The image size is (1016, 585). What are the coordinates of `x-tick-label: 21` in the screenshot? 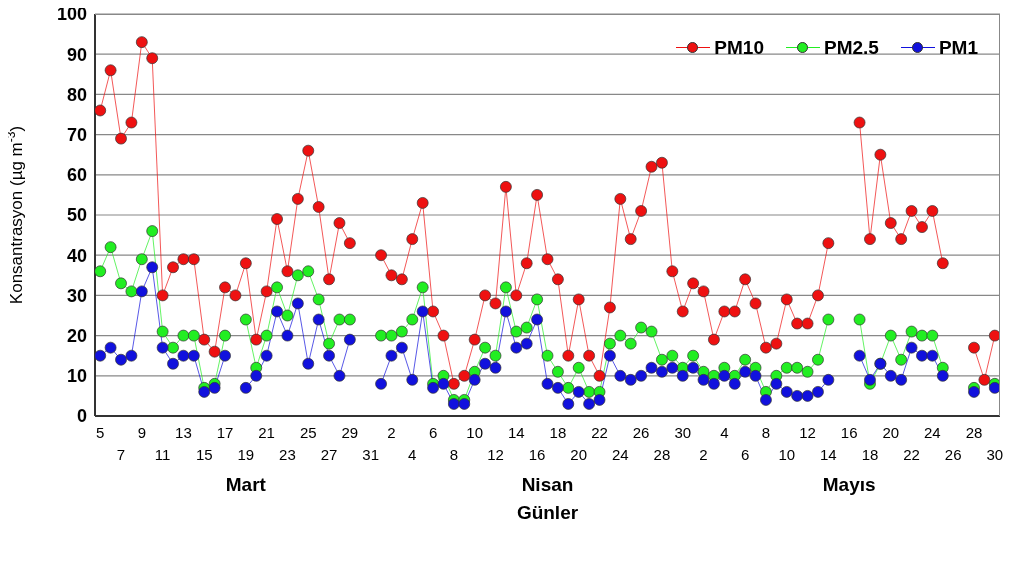 It's located at (266, 432).